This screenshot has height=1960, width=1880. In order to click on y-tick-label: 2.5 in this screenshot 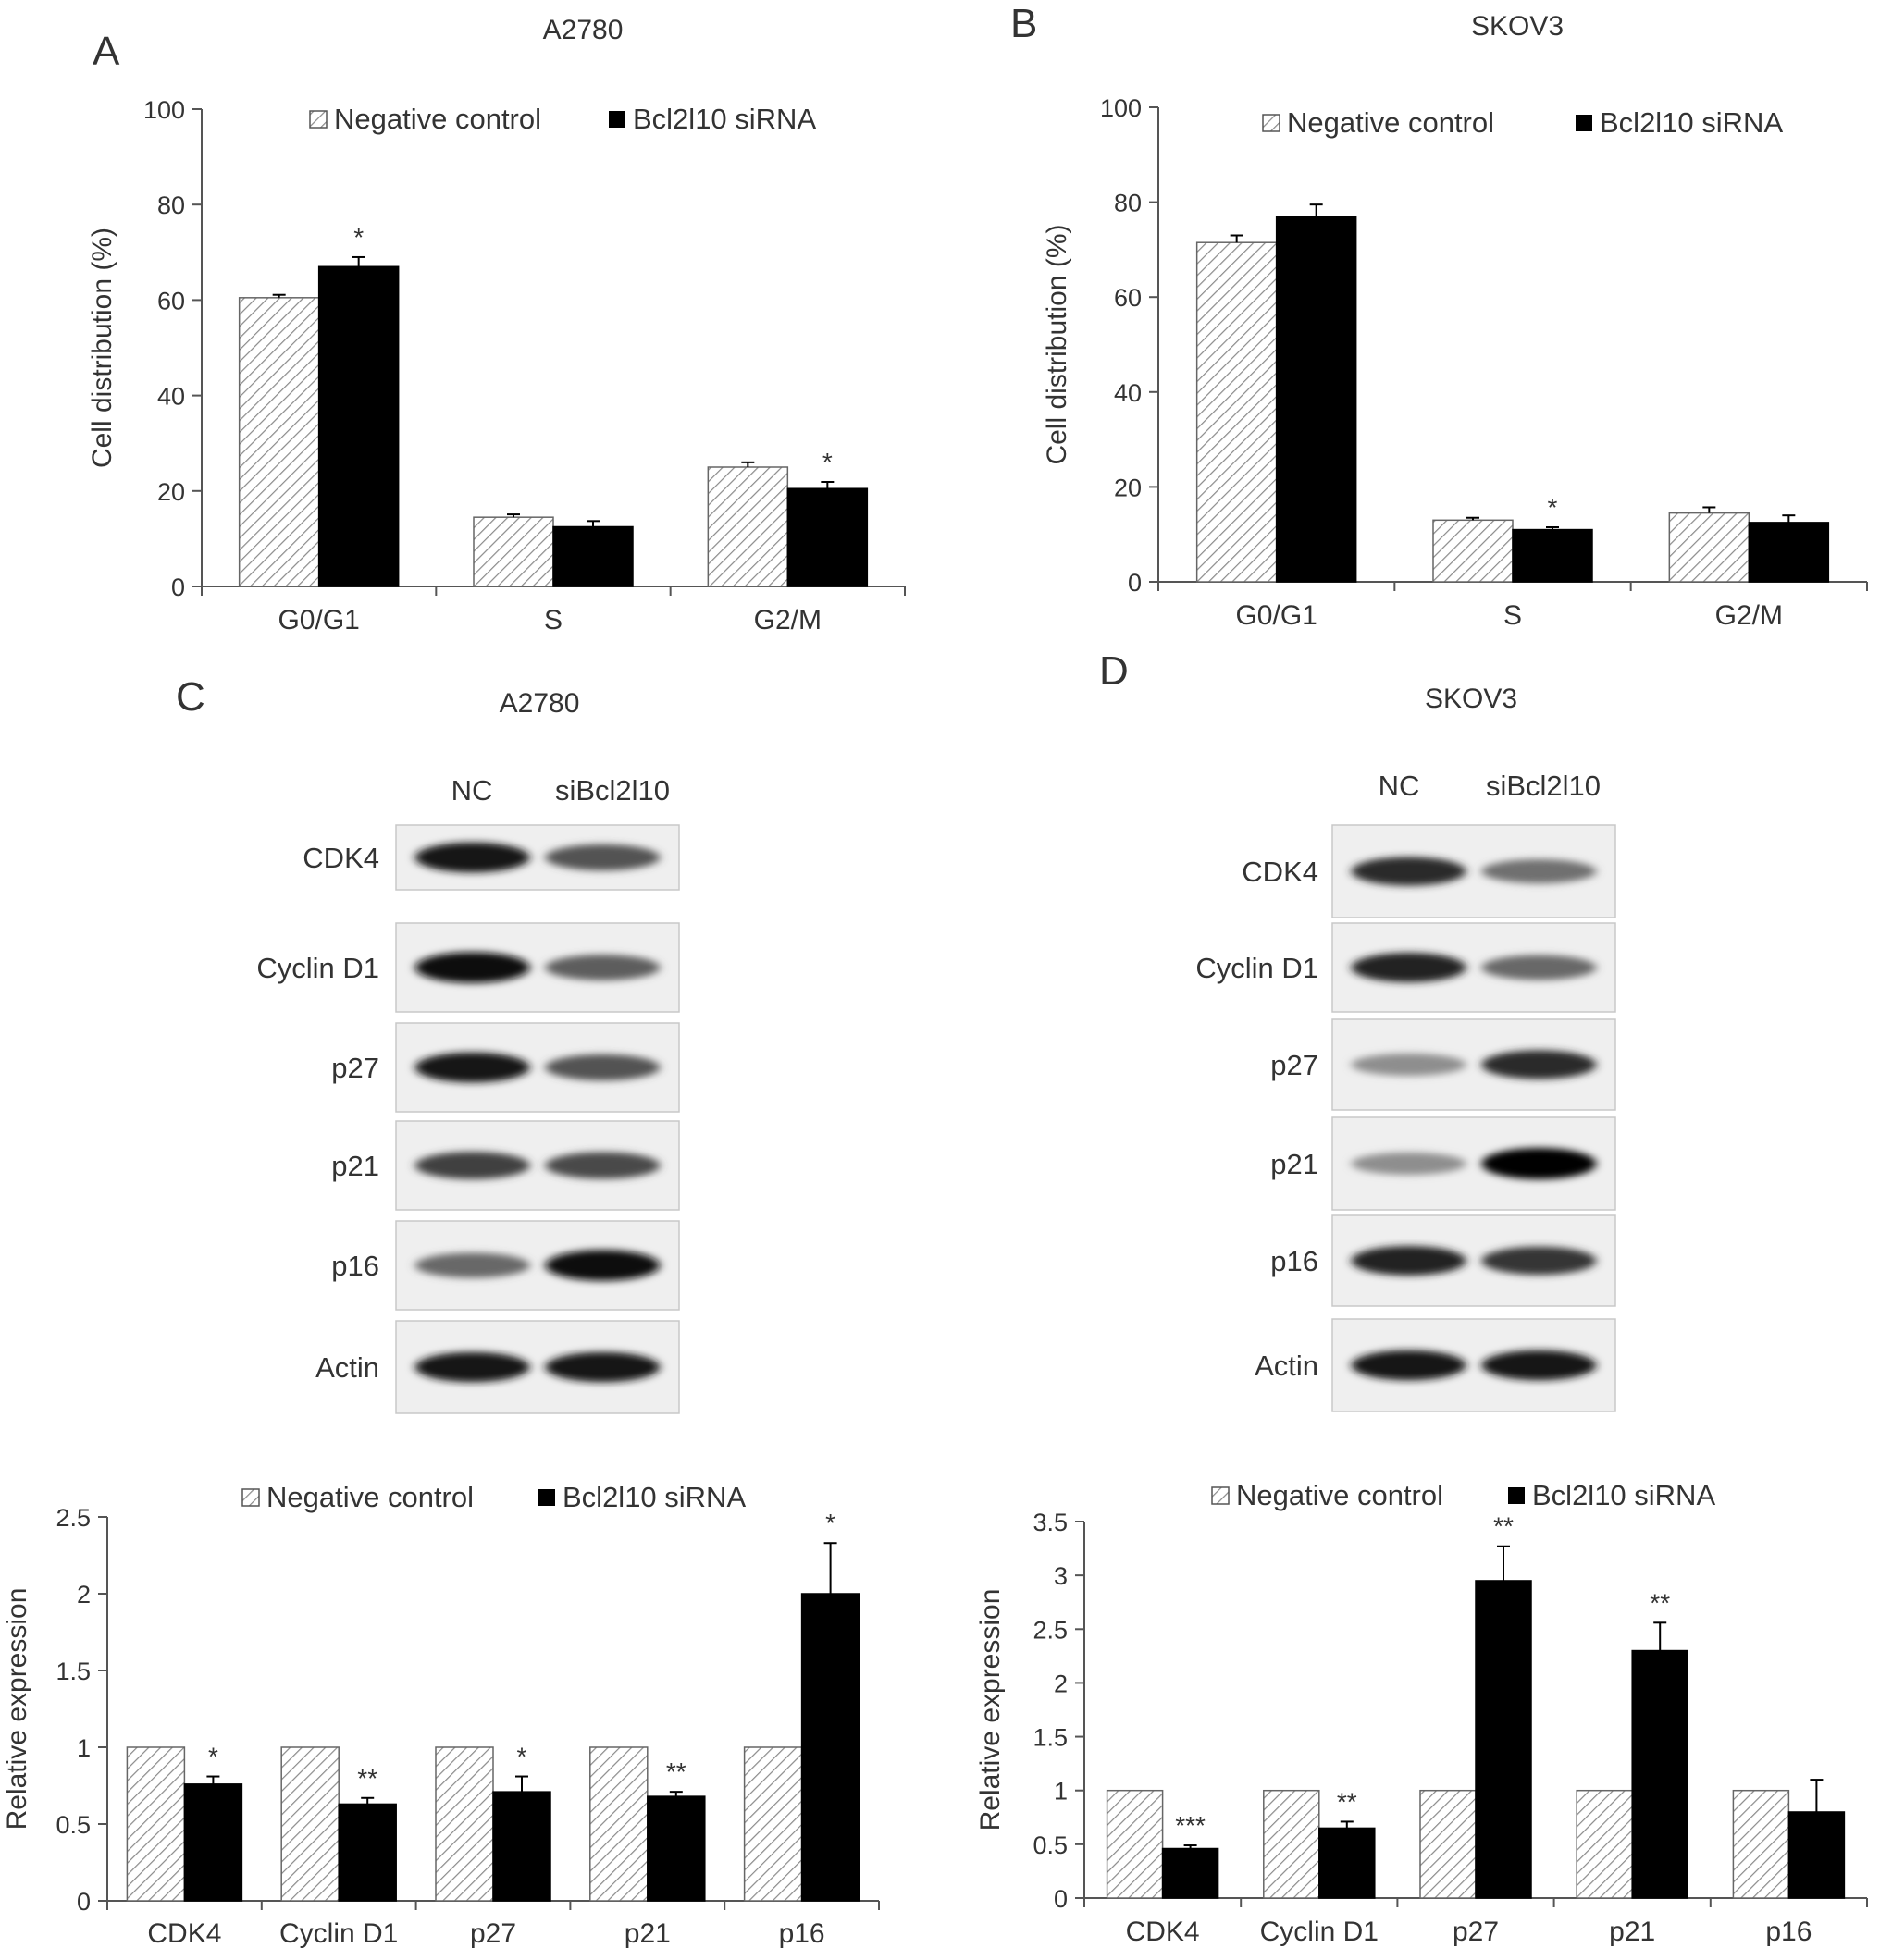, I will do `click(1051, 1630)`.